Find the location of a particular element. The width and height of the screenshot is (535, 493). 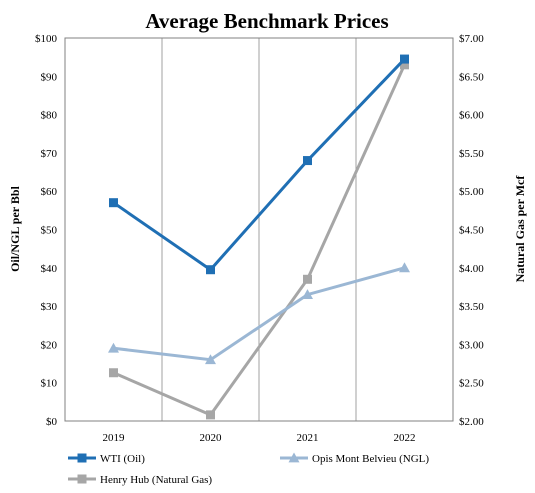

right-tick-label: $6.00 is located at coordinates (471, 116).